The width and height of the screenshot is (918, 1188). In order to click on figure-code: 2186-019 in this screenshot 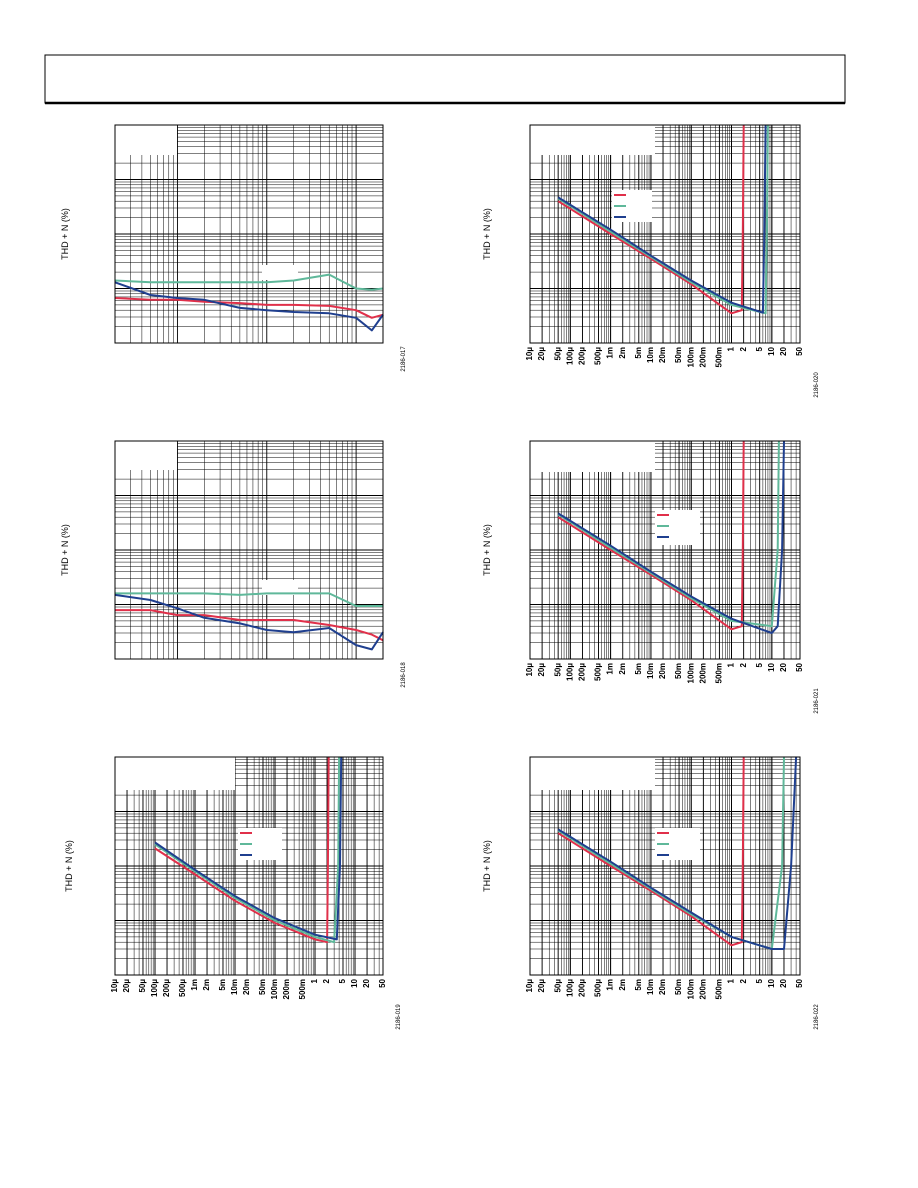, I will do `click(399, 1017)`.